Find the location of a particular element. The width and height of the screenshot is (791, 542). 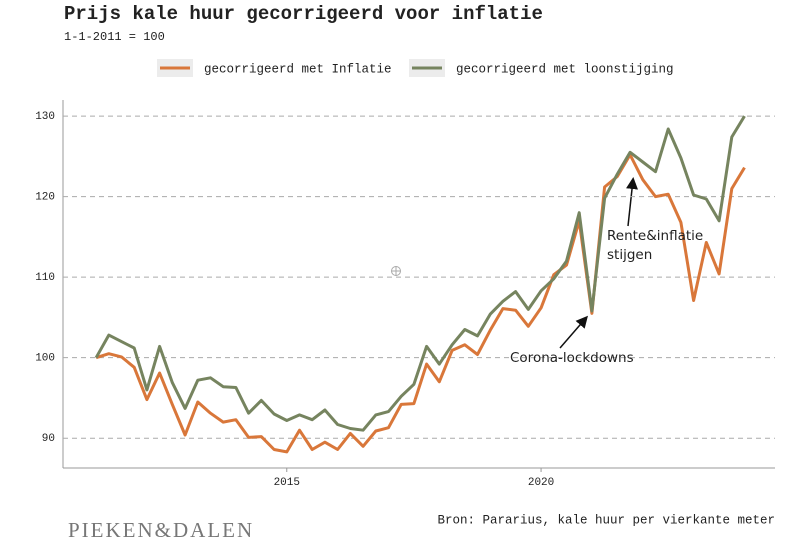

y-tick-label: 90 is located at coordinates (48, 439).